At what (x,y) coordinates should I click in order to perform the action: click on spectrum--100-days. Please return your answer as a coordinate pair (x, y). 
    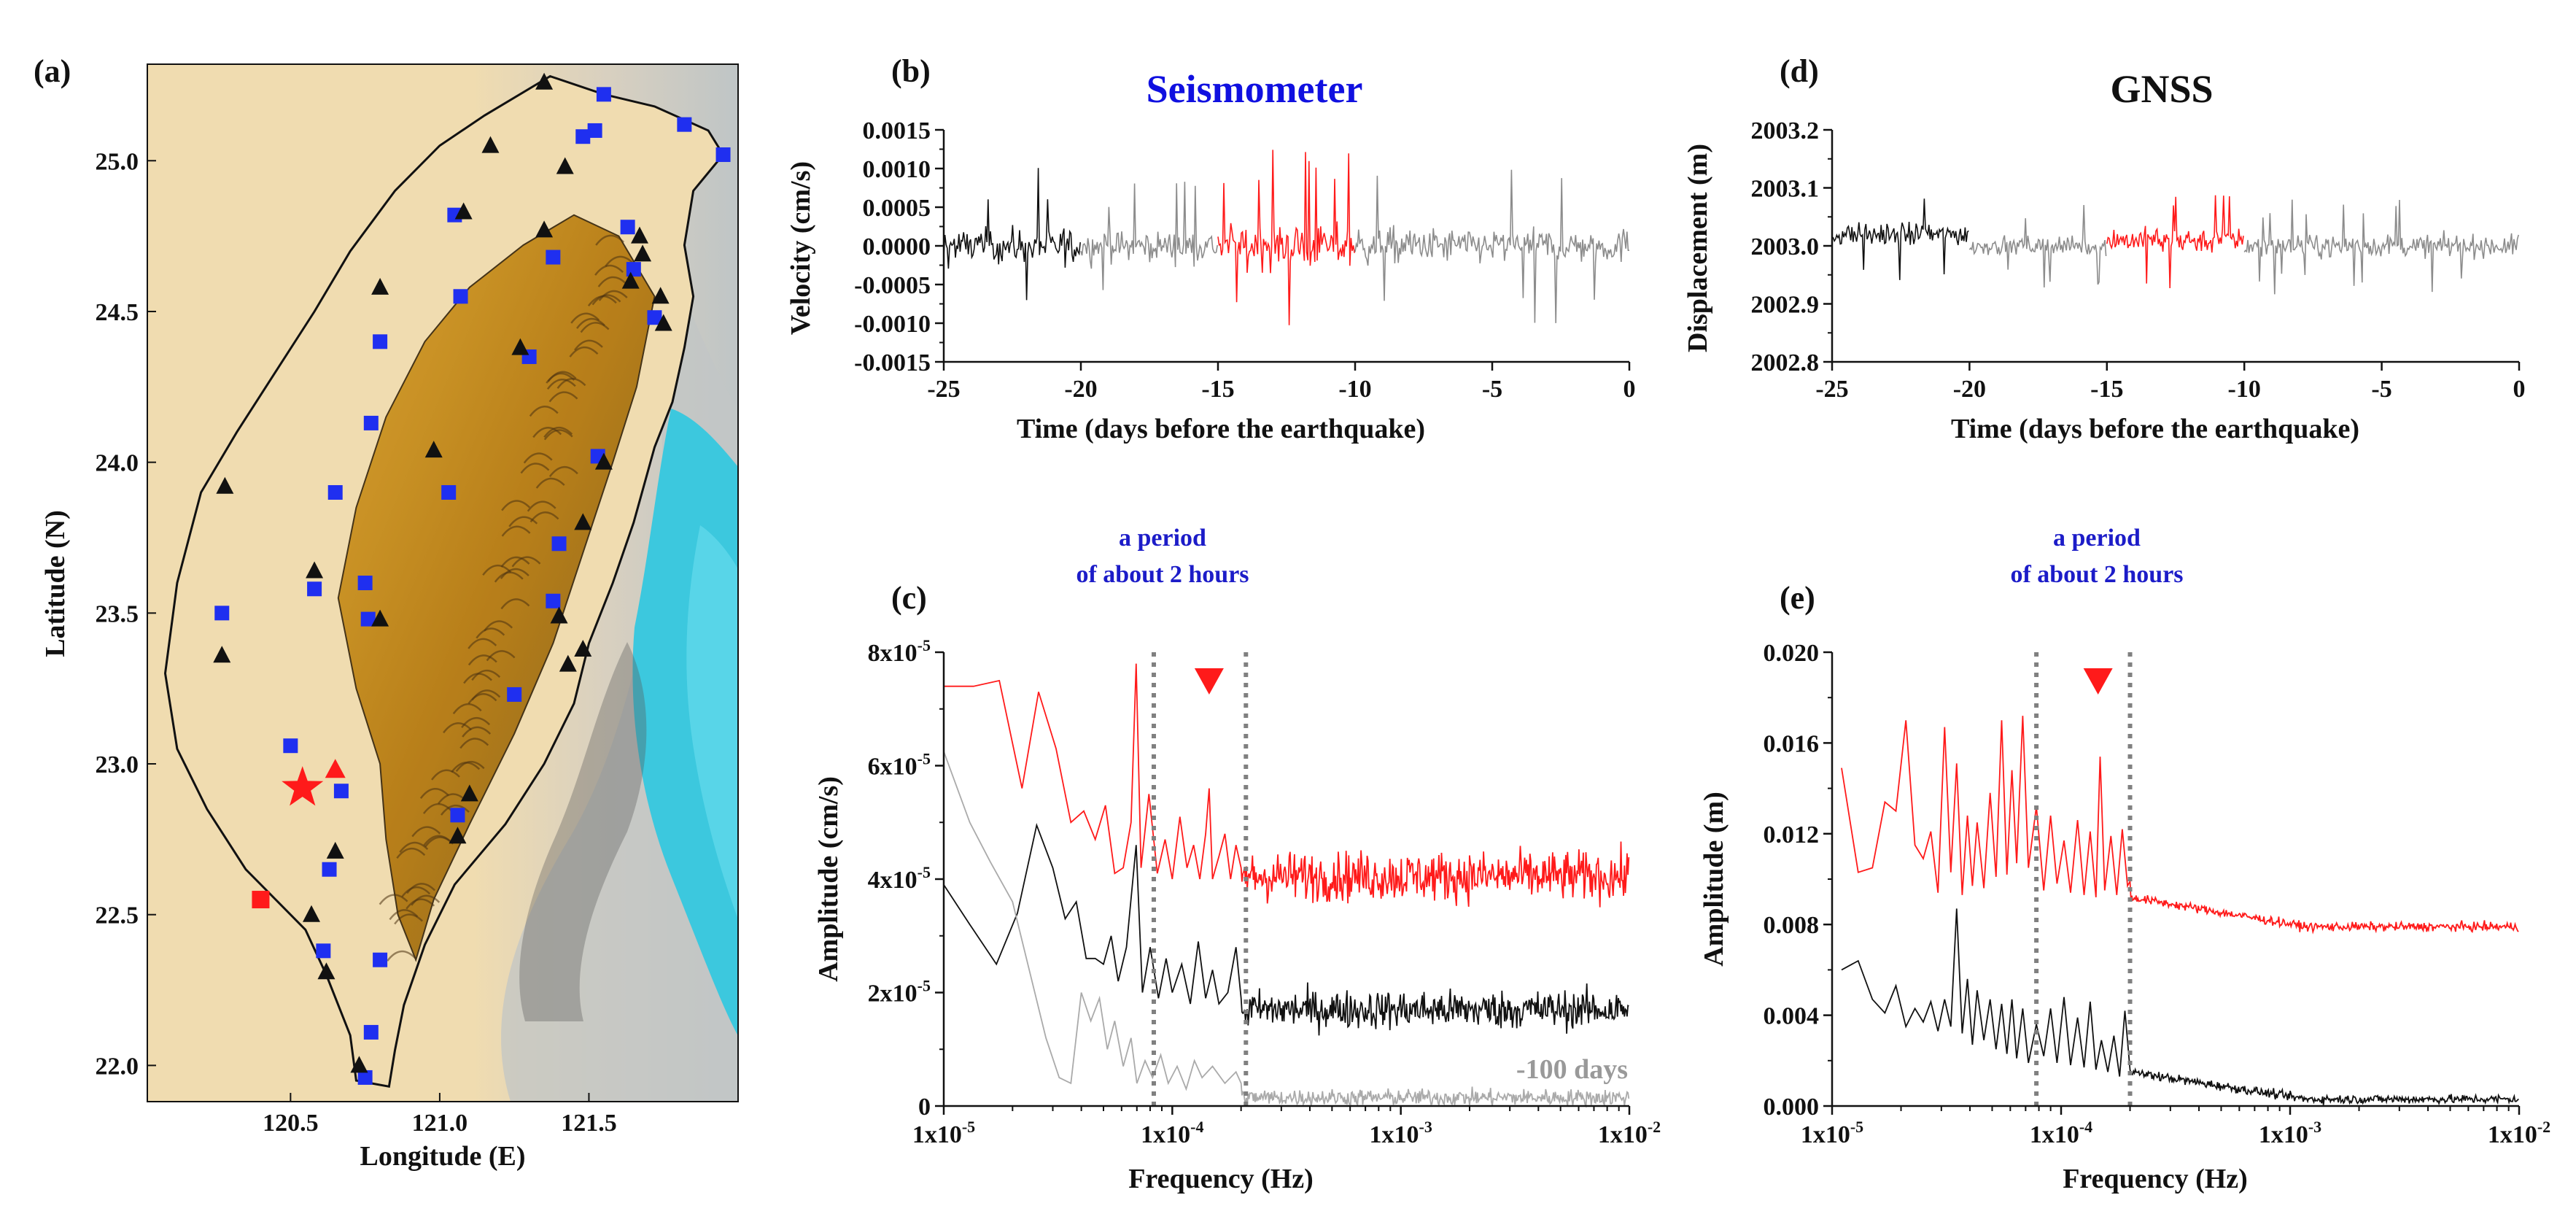
    Looking at the image, I should click on (1286, 930).